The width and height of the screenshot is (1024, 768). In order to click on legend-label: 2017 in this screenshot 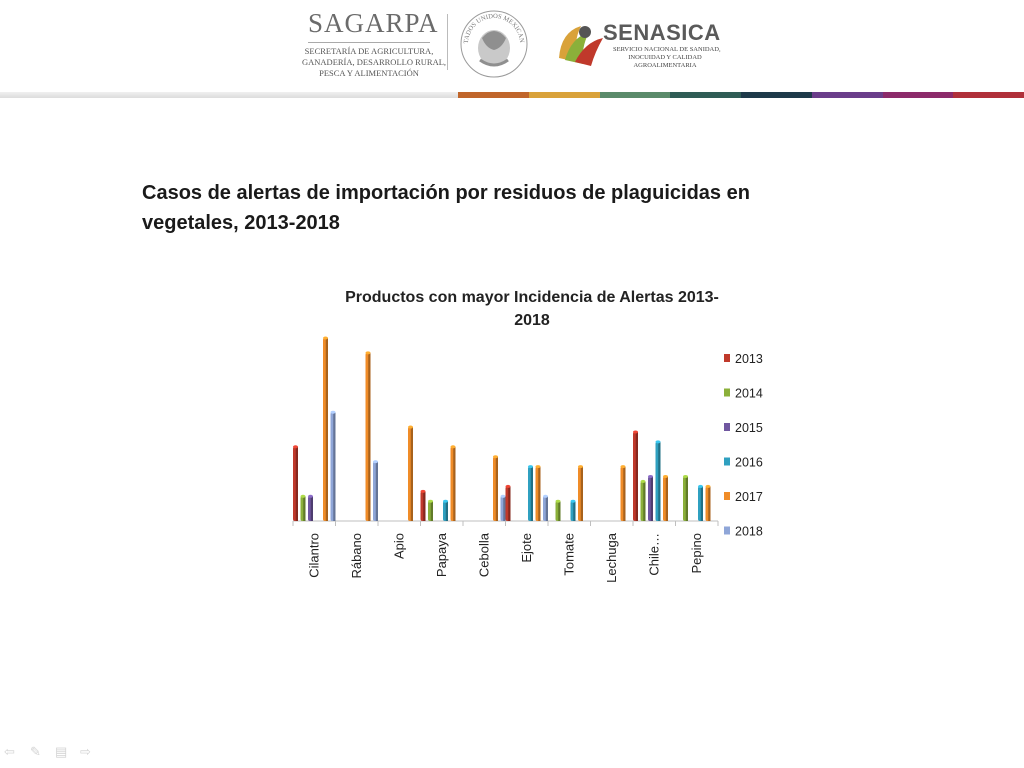, I will do `click(749, 497)`.